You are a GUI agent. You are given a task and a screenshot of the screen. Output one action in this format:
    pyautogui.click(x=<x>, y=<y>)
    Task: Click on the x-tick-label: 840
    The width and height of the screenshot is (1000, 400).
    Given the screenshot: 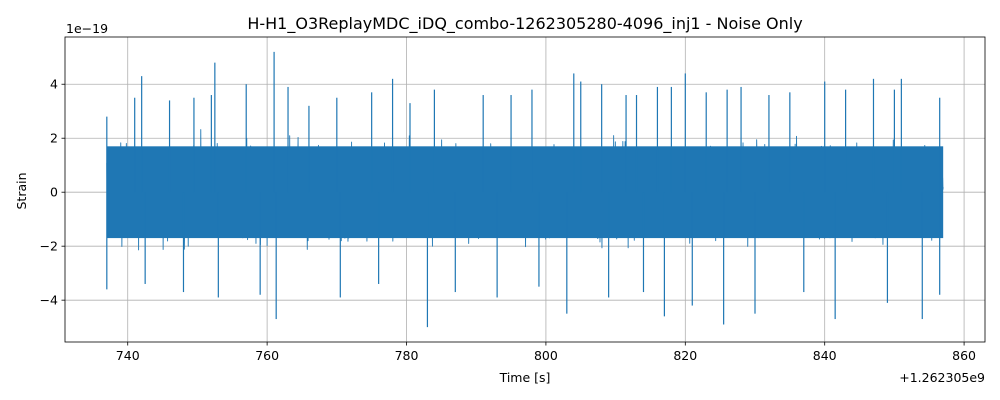 What is the action you would take?
    pyautogui.click(x=825, y=355)
    